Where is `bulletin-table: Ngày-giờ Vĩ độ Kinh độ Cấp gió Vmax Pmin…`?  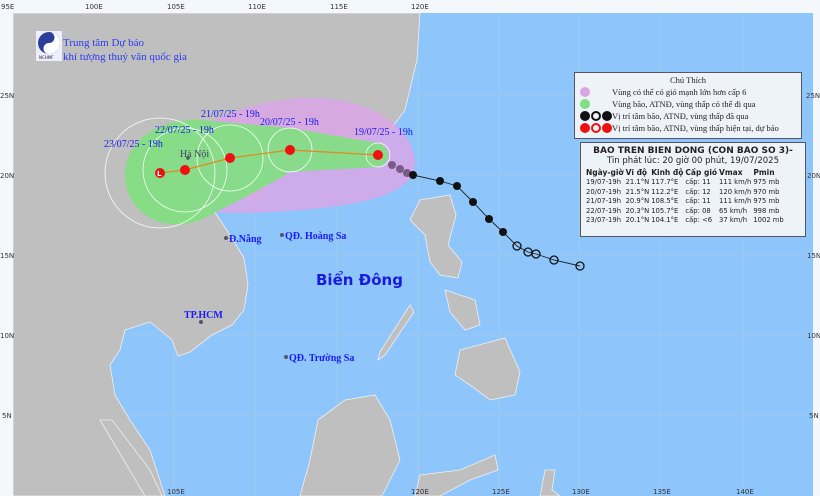
bulletin-table: Ngày-giờ Vĩ độ Kinh độ Cấp gió Vmax Pmin… is located at coordinates (686, 196).